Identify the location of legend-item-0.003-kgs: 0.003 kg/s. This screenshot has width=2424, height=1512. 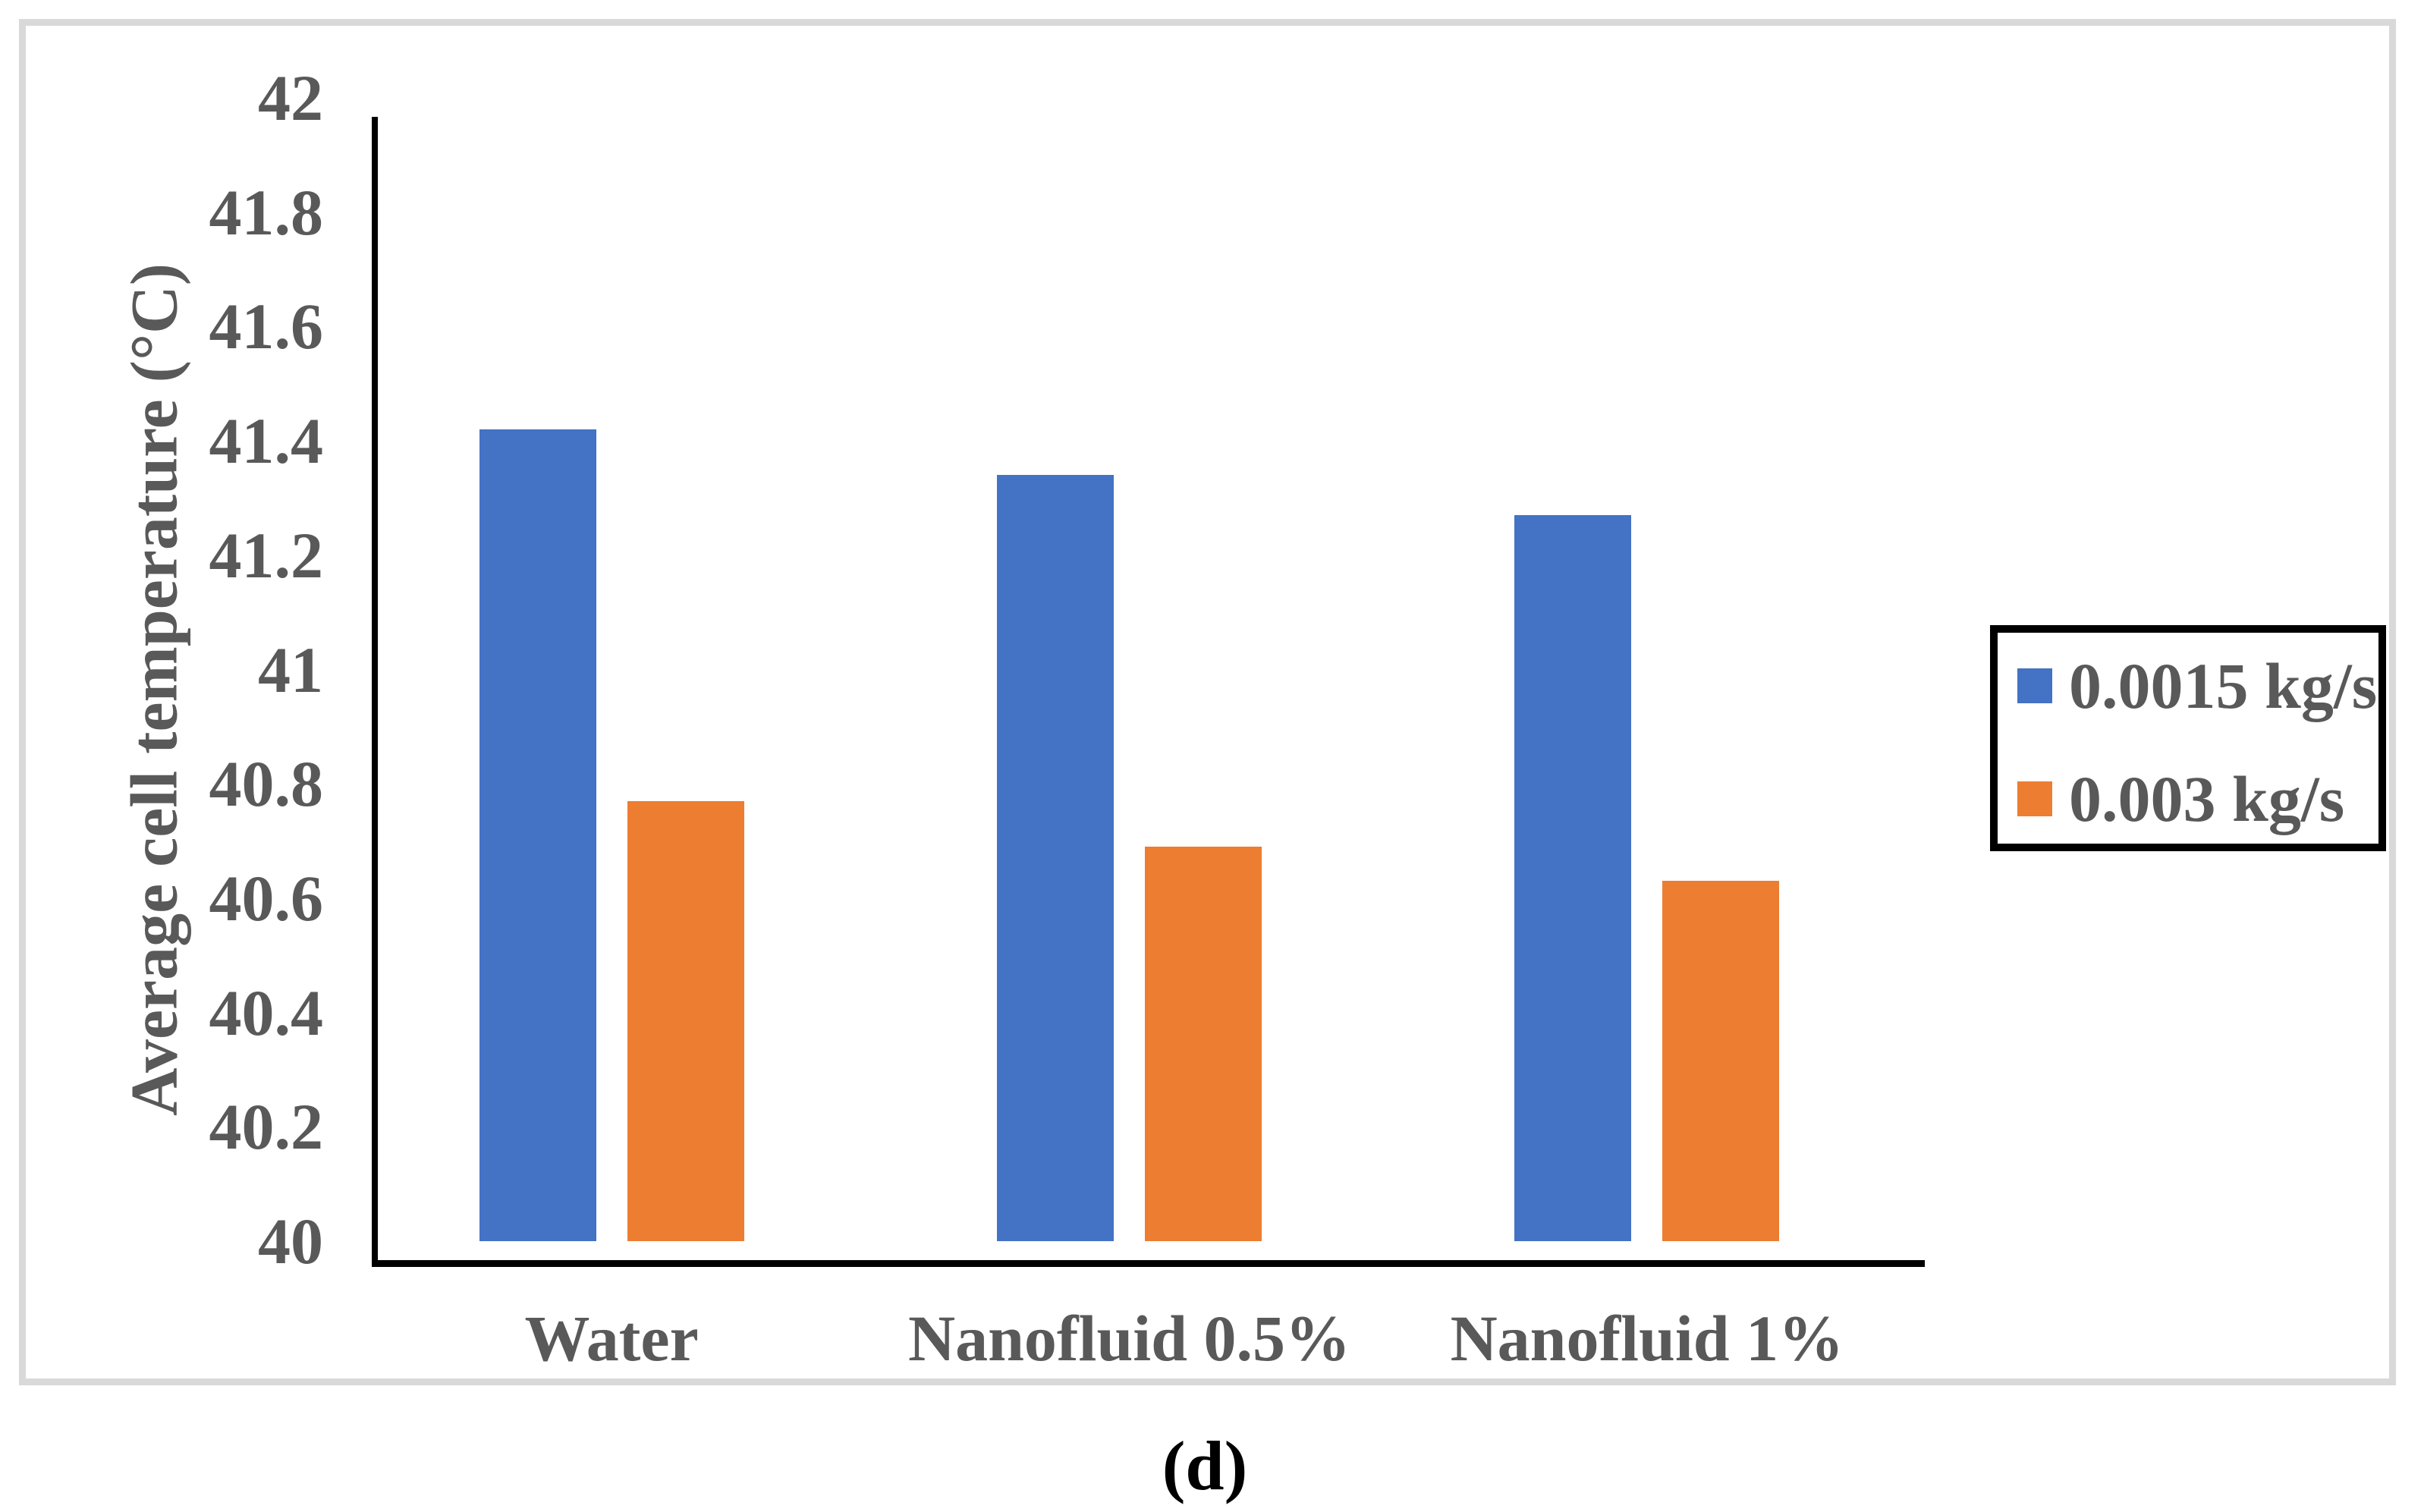
(2180, 798).